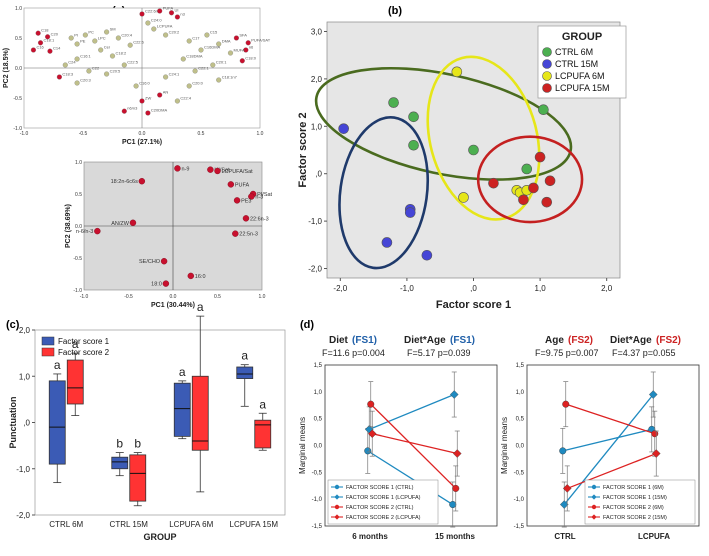 This screenshot has width=709, height=556. What do you see at coordinates (364, 340) in the screenshot?
I see `diet-fs: (FS1)` at bounding box center [364, 340].